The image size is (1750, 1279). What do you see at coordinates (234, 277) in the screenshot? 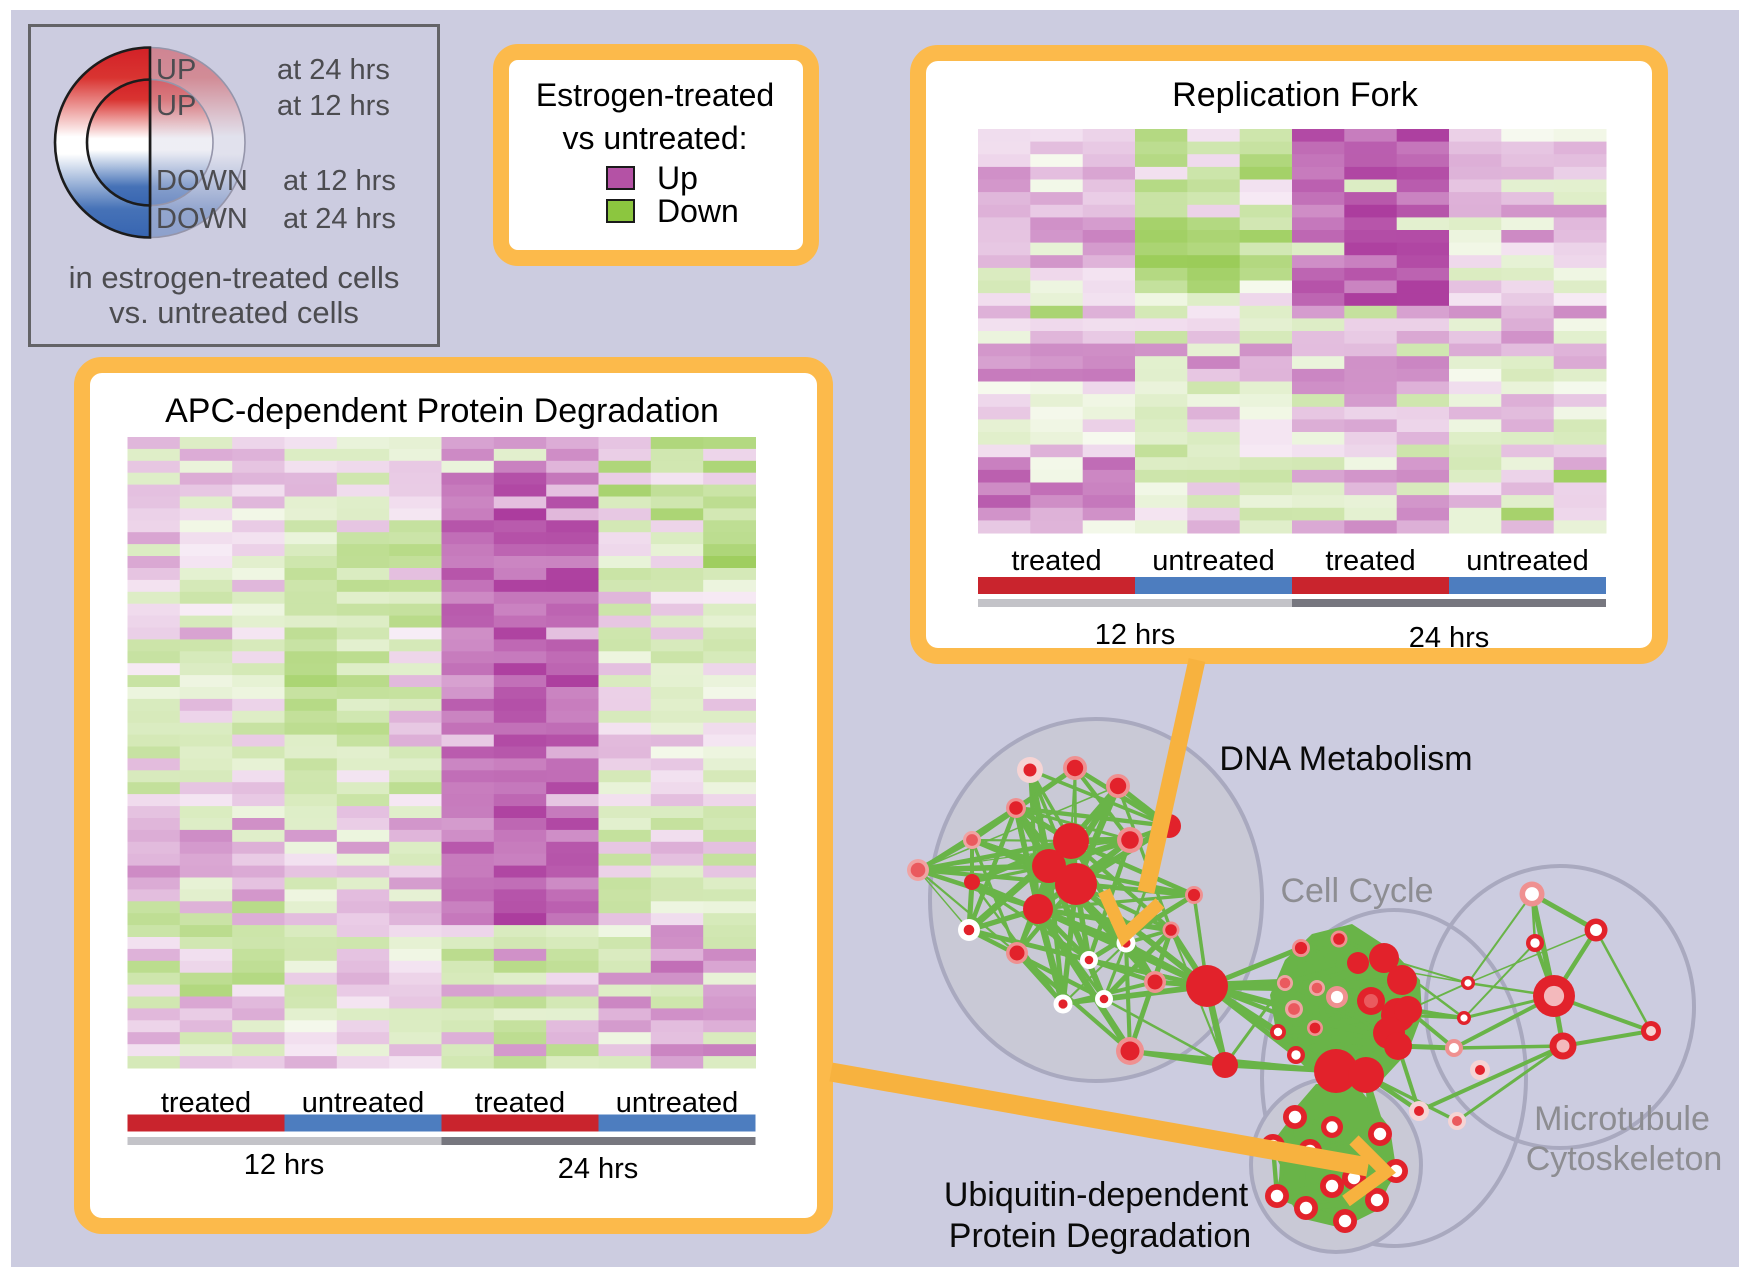
I see `svg-text: in estrogen-treated cells` at bounding box center [234, 277].